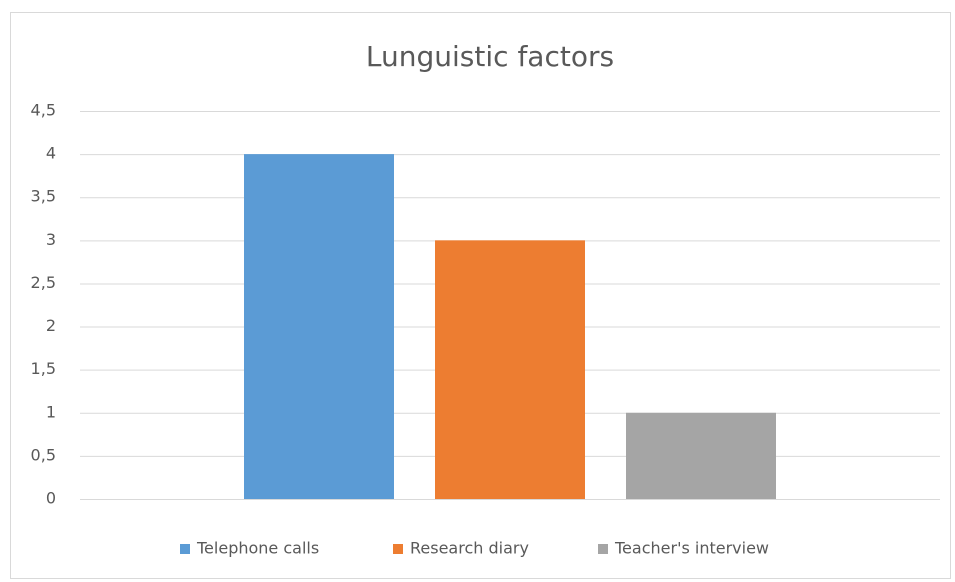  I want to click on y-tick-label: 0, so click(51, 498).